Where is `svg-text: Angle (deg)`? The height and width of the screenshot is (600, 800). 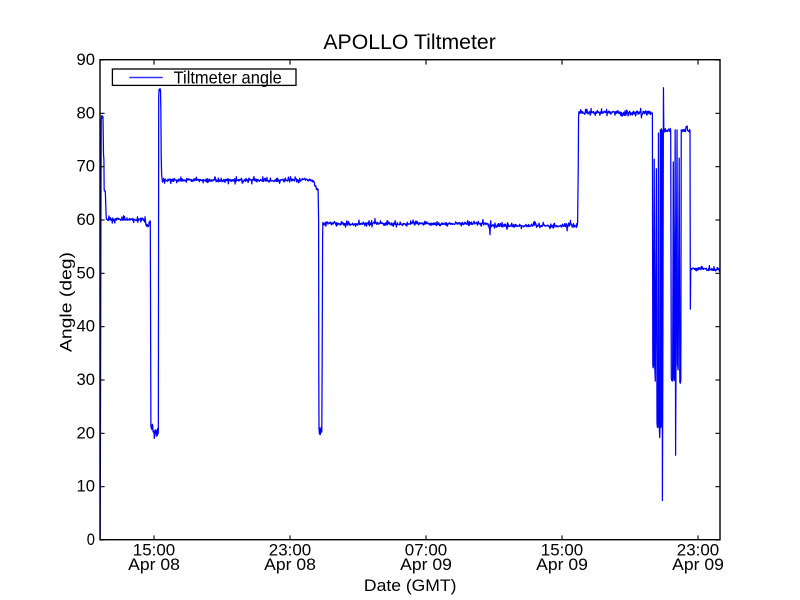
svg-text: Angle (deg) is located at coordinates (67, 302).